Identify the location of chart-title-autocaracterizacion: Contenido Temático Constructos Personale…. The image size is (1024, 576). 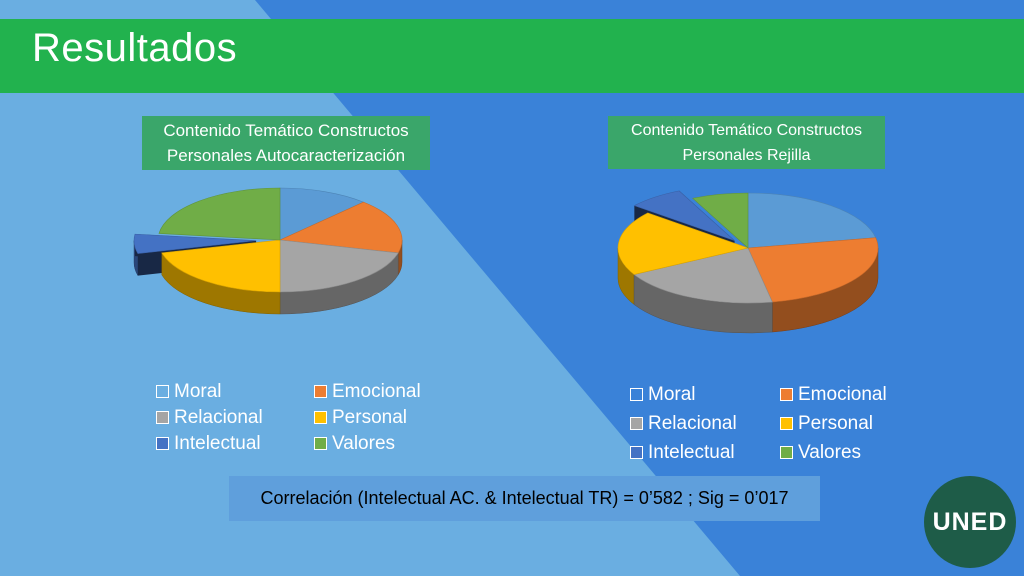
(286, 143).